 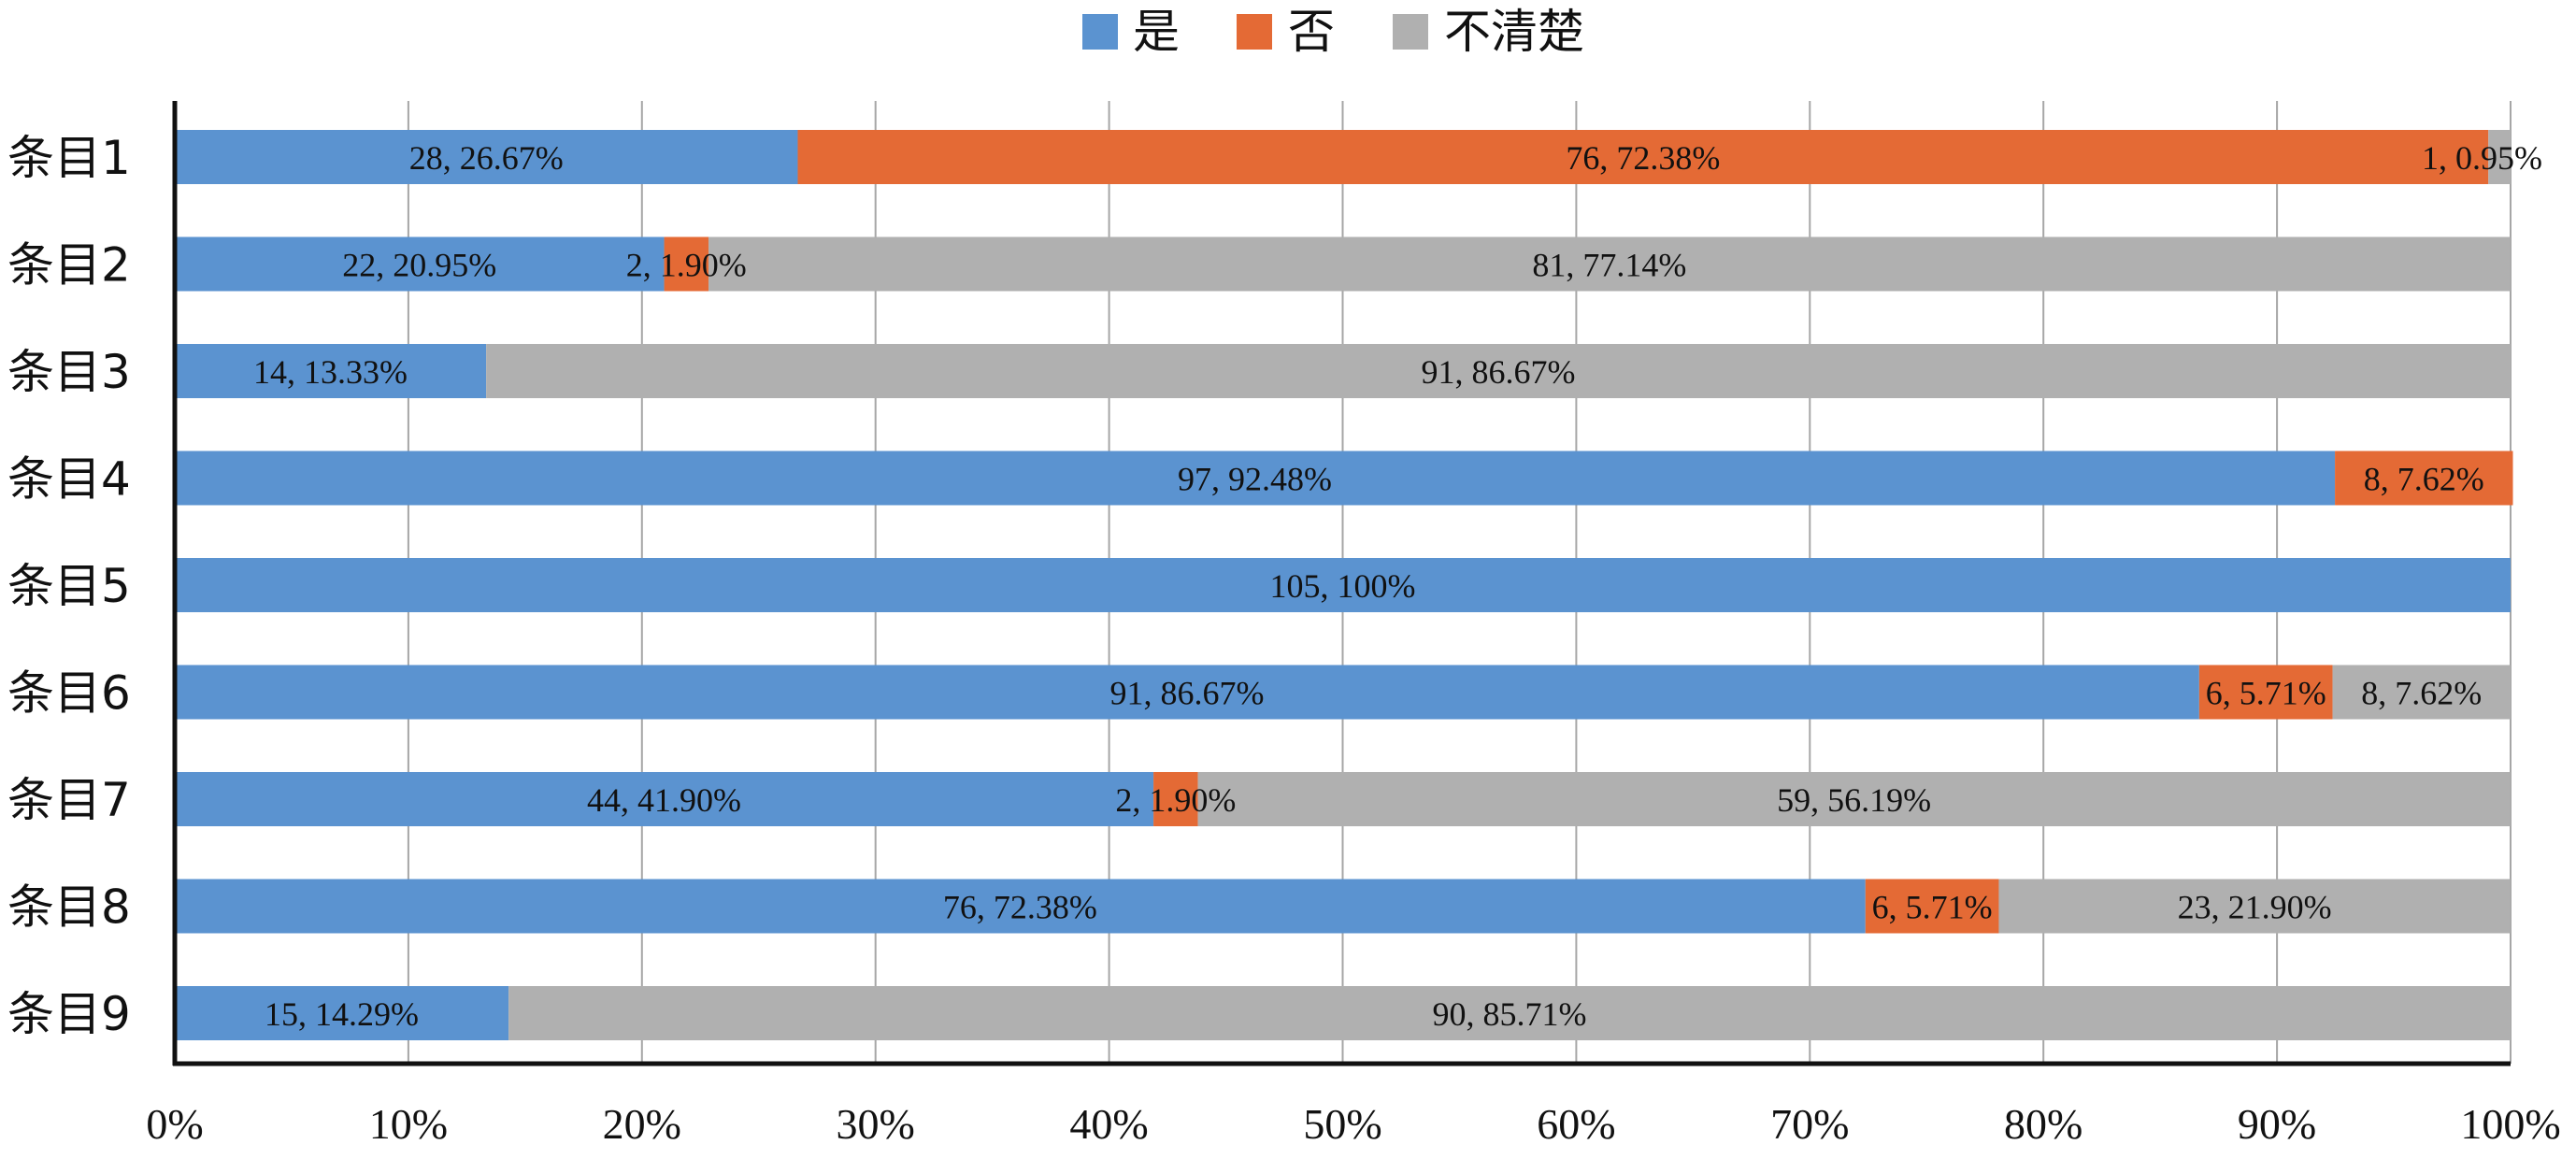 I want to click on legend-label: 不清楚, so click(x=1514, y=32).